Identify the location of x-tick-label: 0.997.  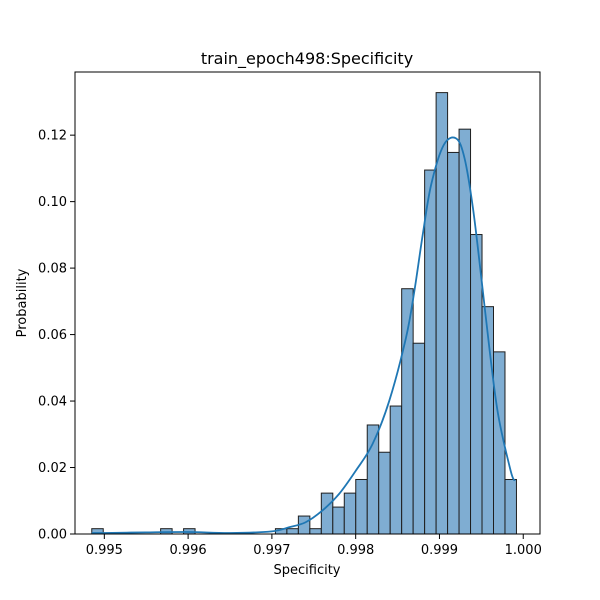
(271, 550).